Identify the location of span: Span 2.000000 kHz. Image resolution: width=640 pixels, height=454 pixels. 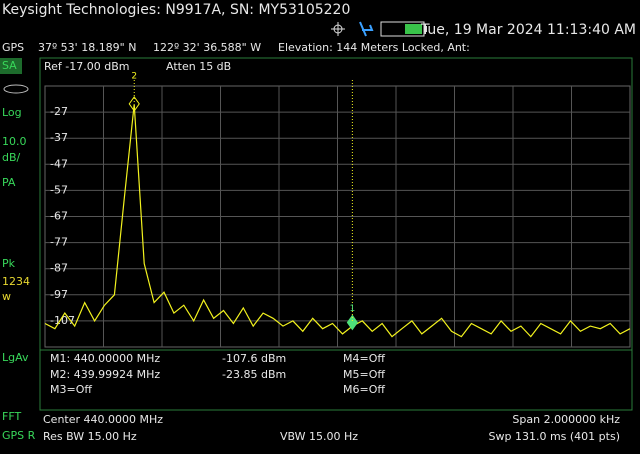
(566, 419).